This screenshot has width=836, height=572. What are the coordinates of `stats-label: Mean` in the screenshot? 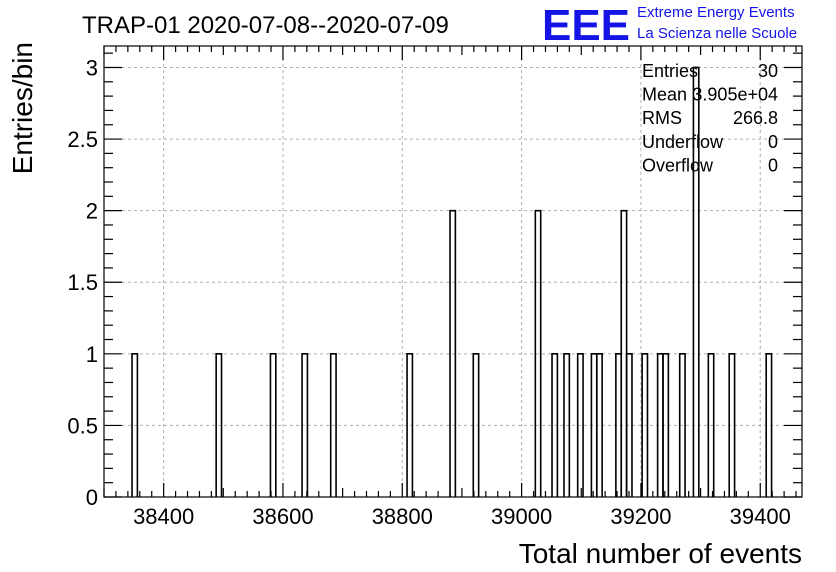 It's located at (664, 95).